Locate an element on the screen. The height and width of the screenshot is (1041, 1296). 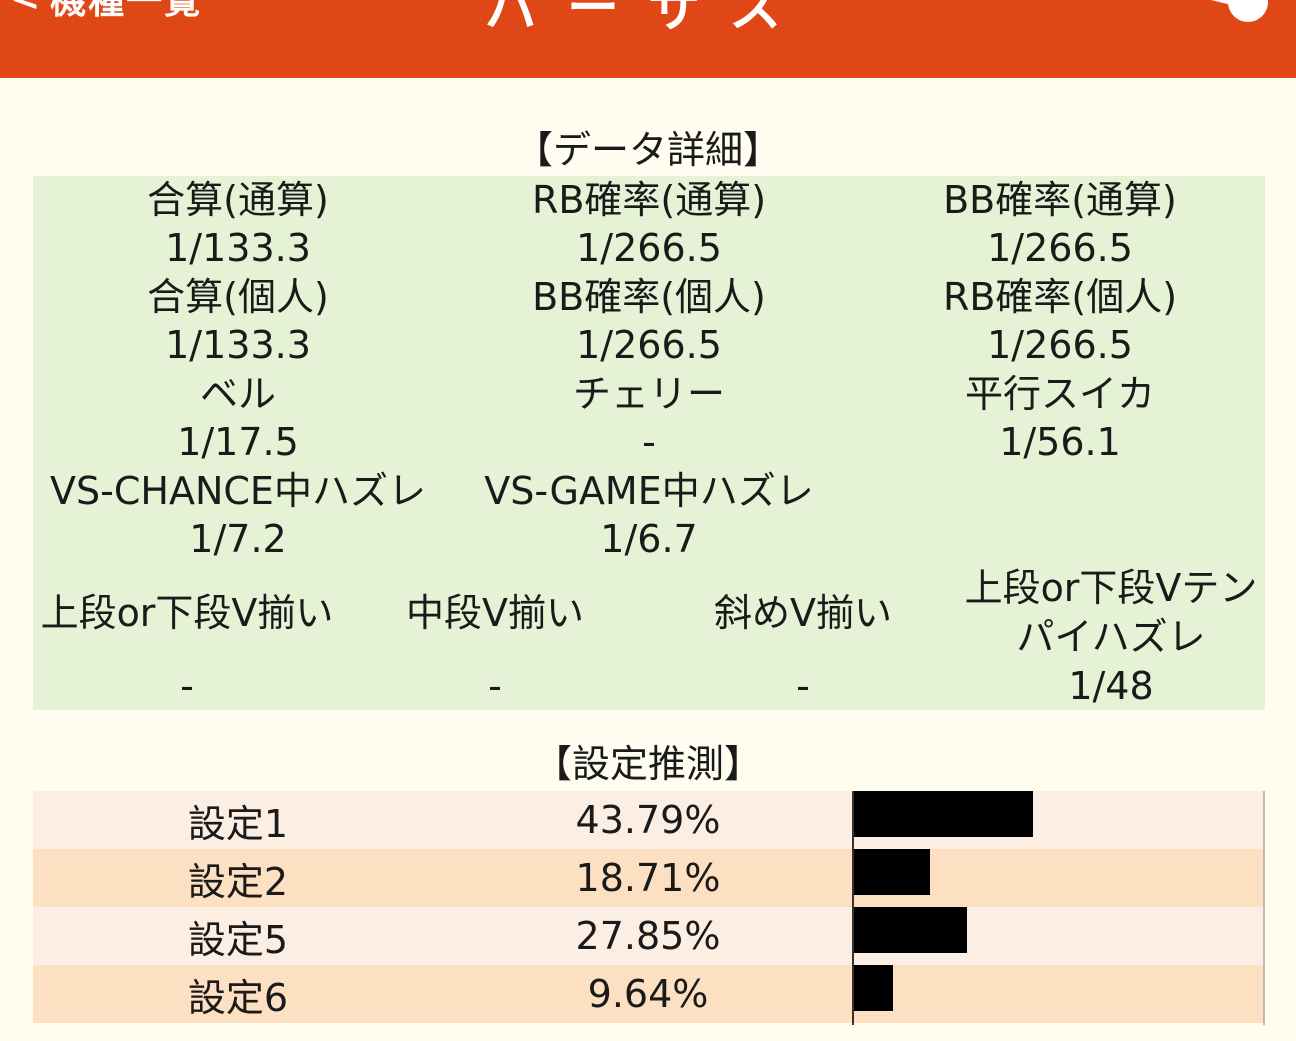
stat-label: BB確率(通算) is located at coordinates (1060, 200).